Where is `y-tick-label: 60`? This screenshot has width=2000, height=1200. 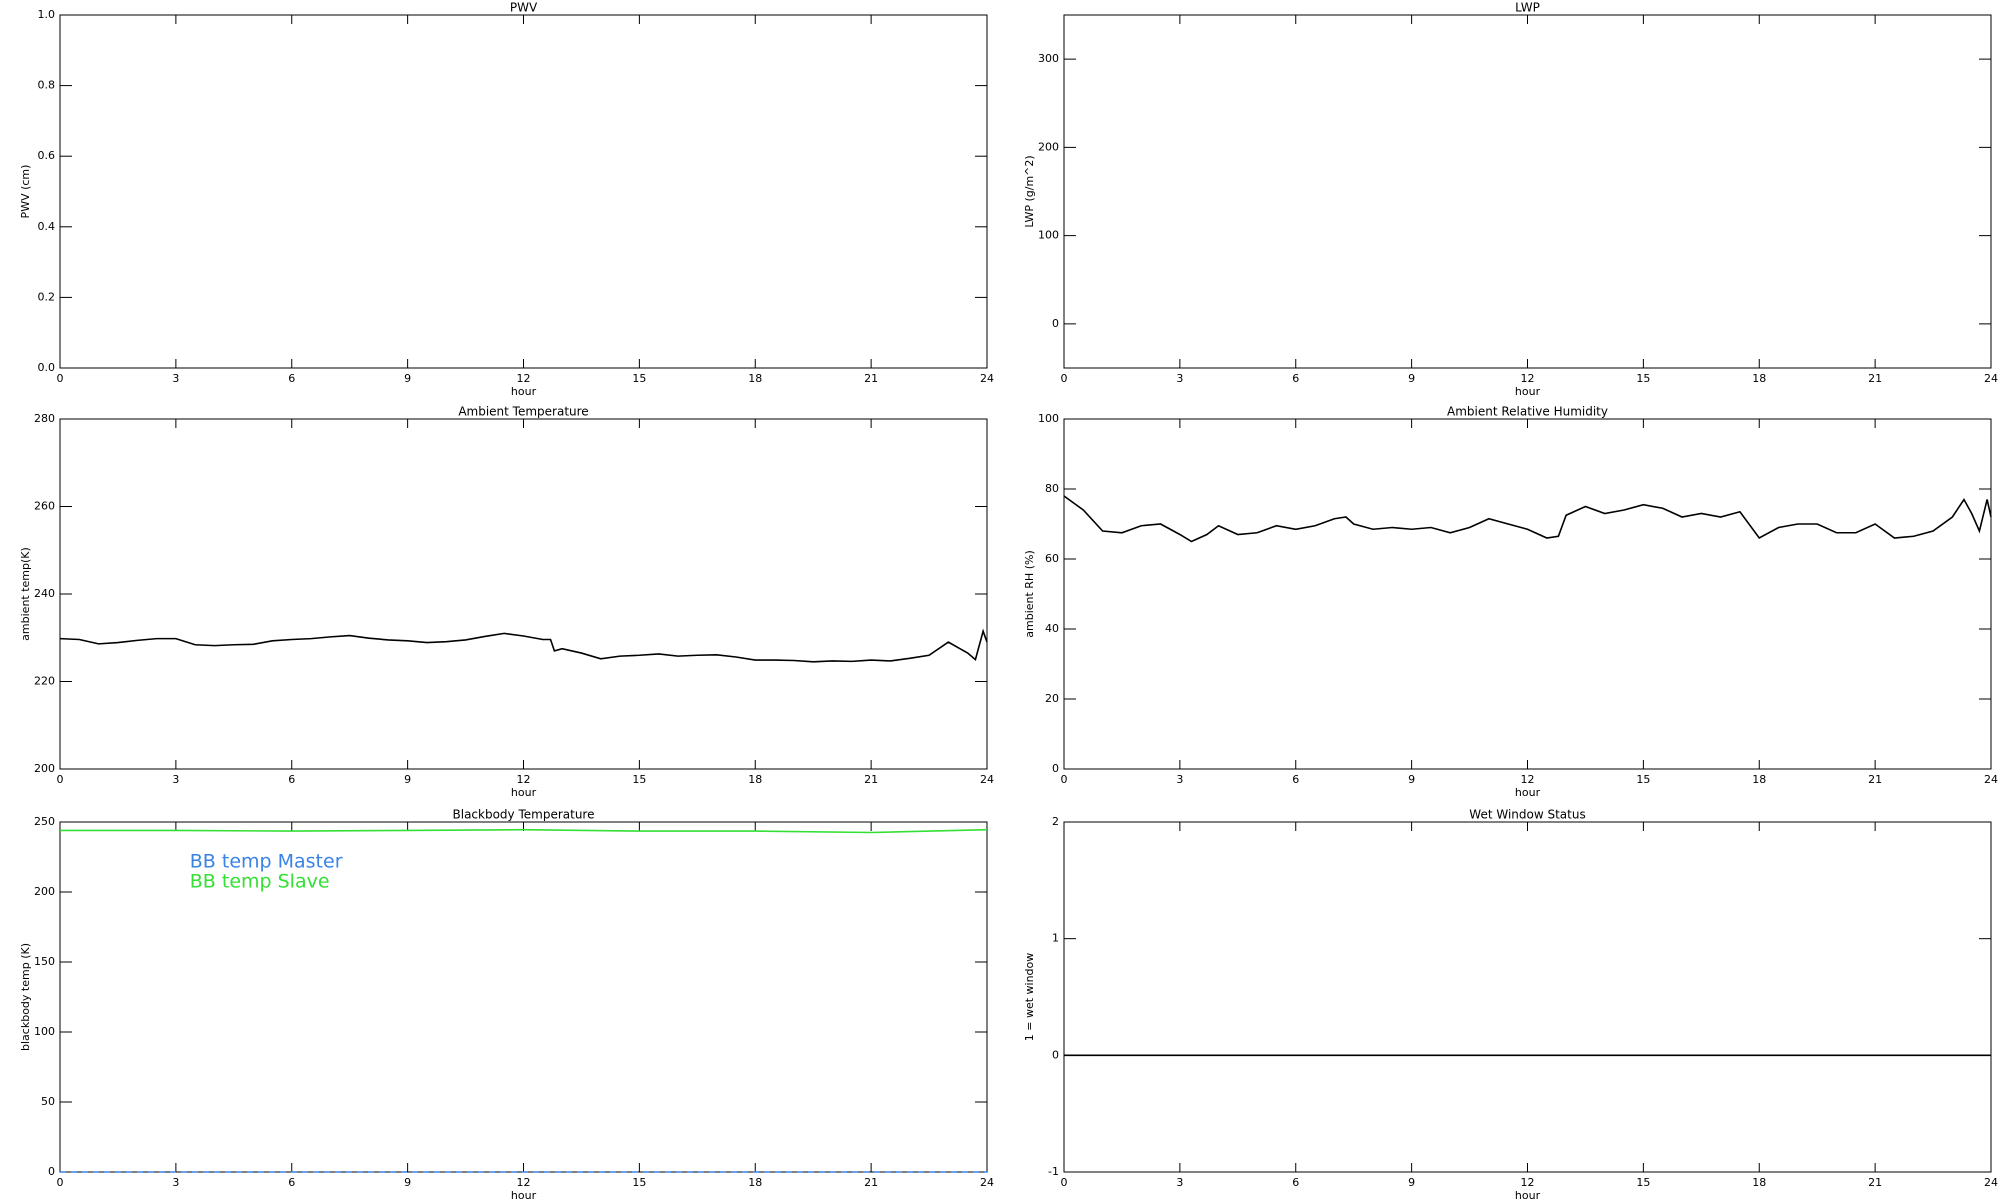
y-tick-label: 60 is located at coordinates (1052, 558).